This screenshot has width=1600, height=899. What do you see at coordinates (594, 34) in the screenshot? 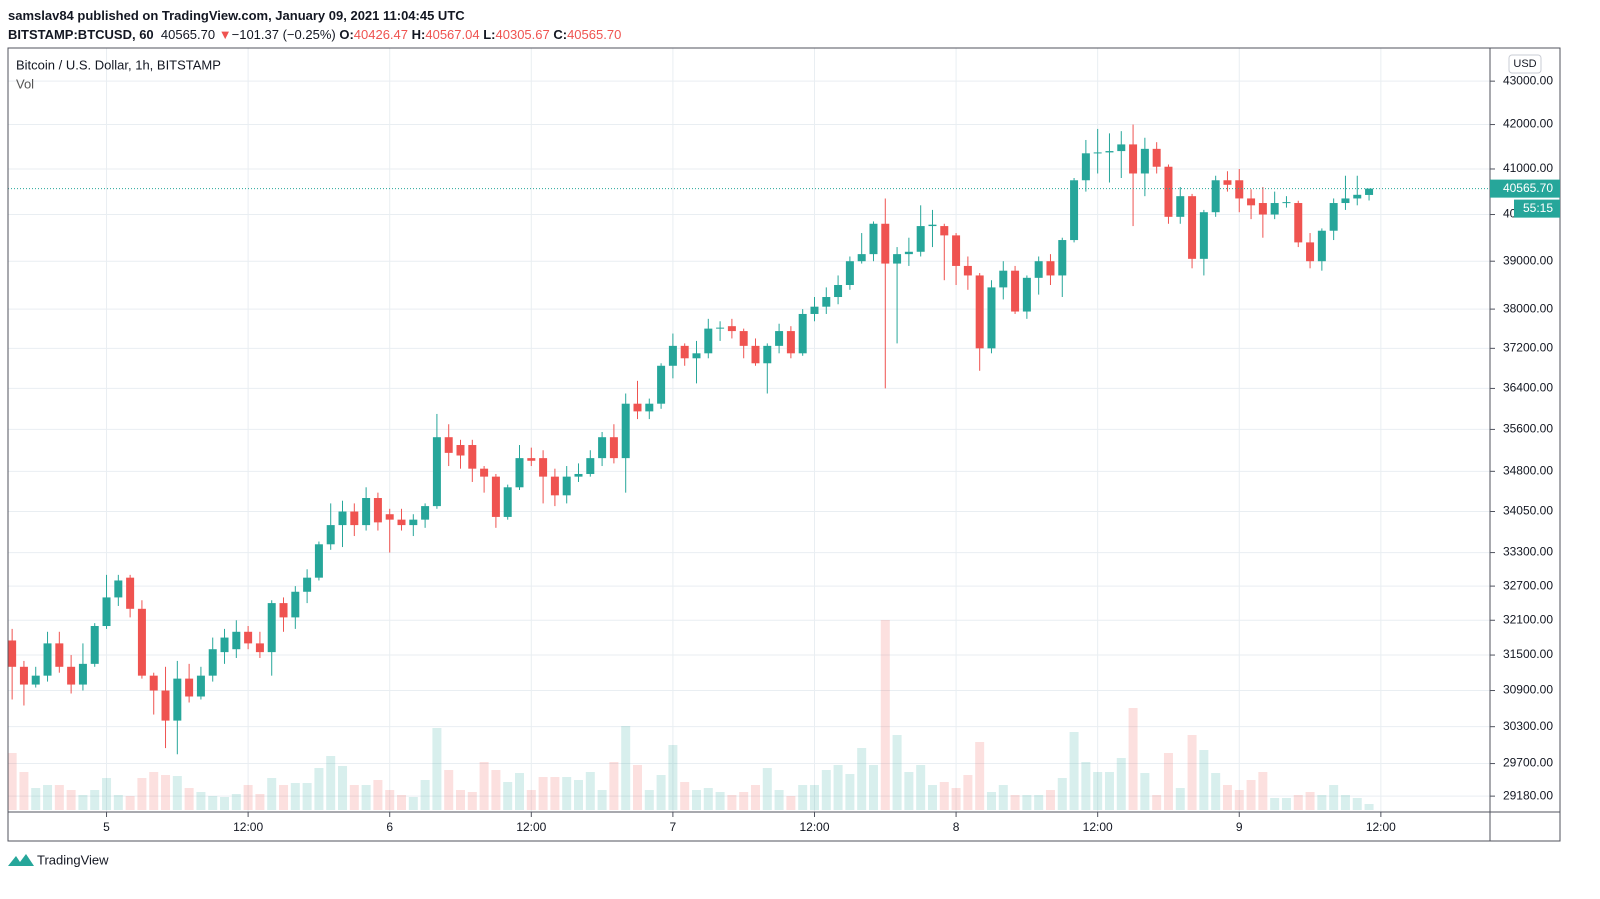
I see `c-value: 40565.70` at bounding box center [594, 34].